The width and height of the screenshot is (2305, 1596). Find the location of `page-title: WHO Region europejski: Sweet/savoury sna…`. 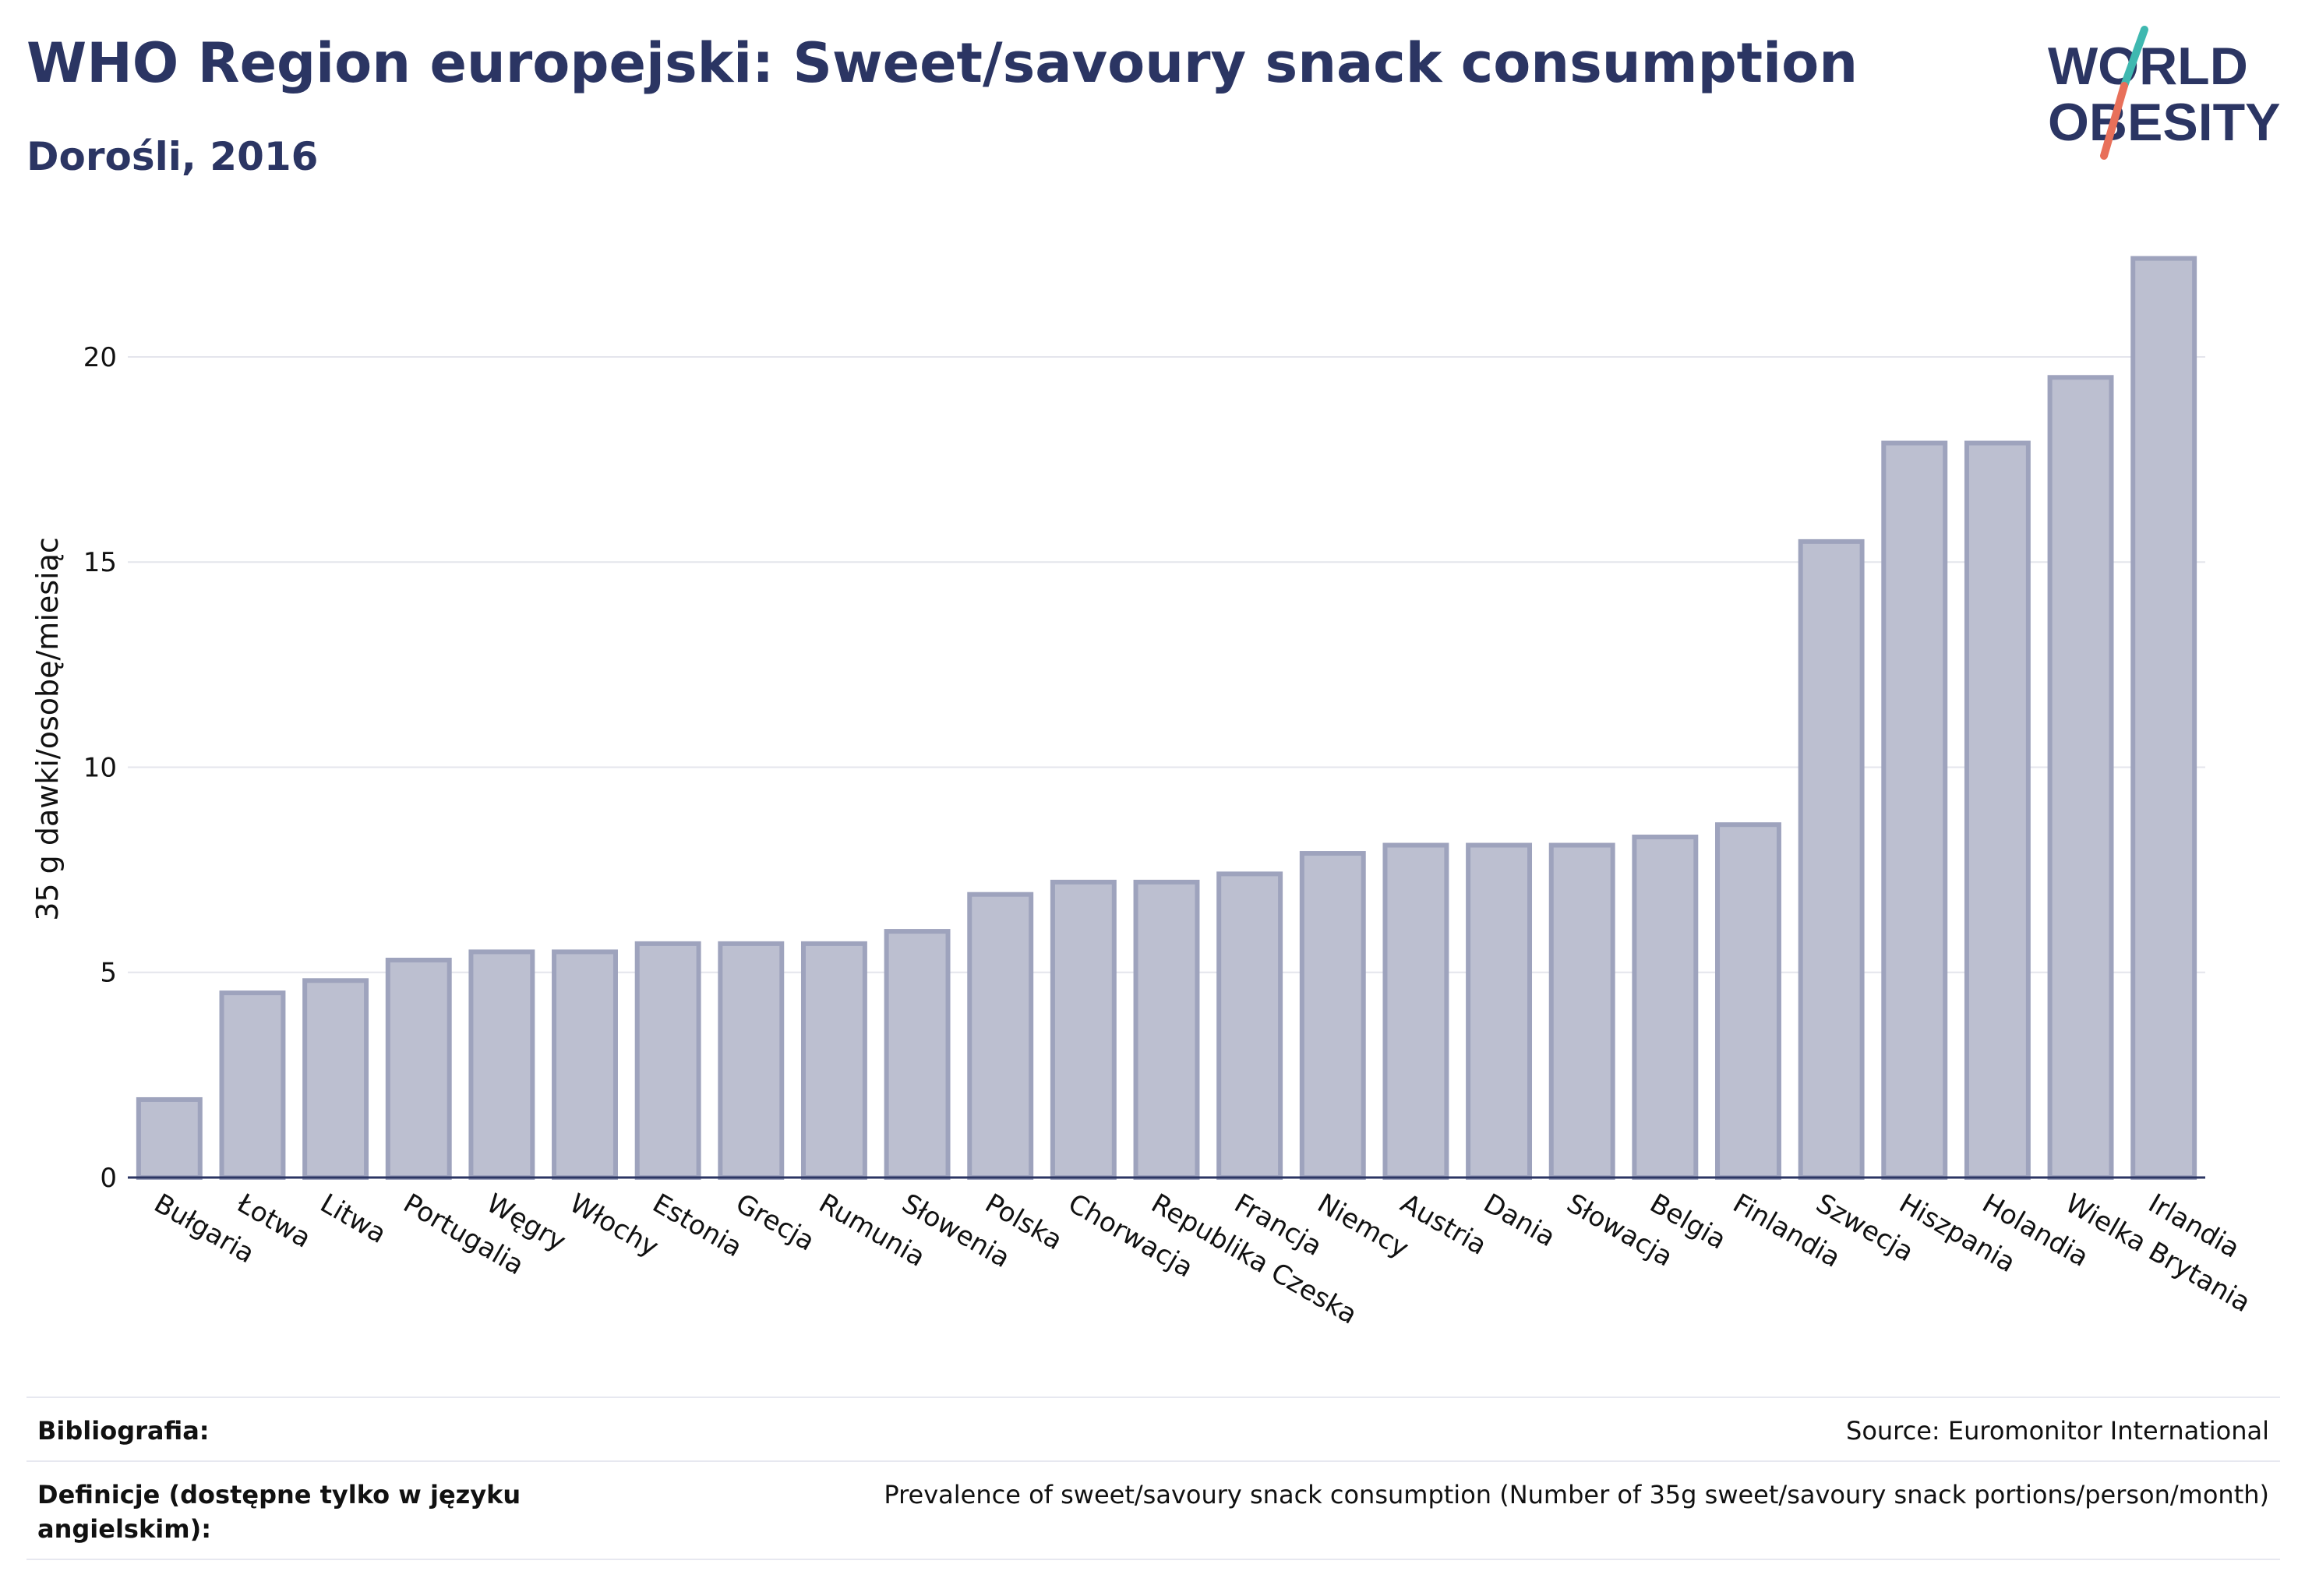

page-title: WHO Region europejski: Sweet/savoury sna… is located at coordinates (942, 63).